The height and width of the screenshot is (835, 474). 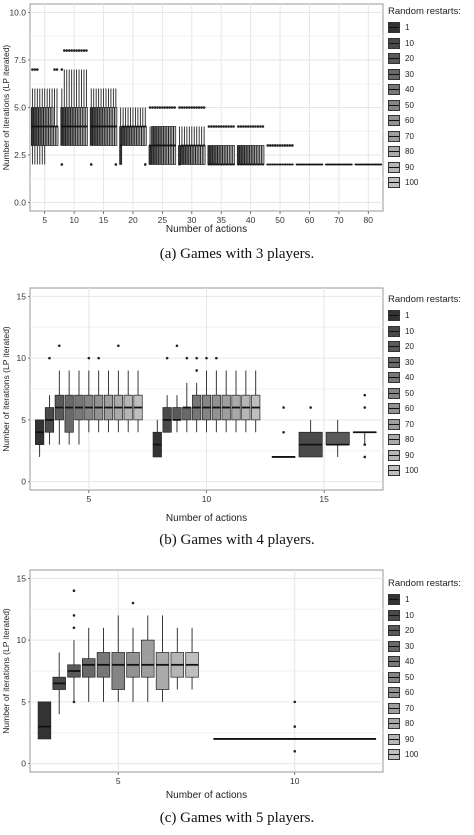 I want to click on caption-b: (b) Games with 4 players., so click(x=237, y=540).